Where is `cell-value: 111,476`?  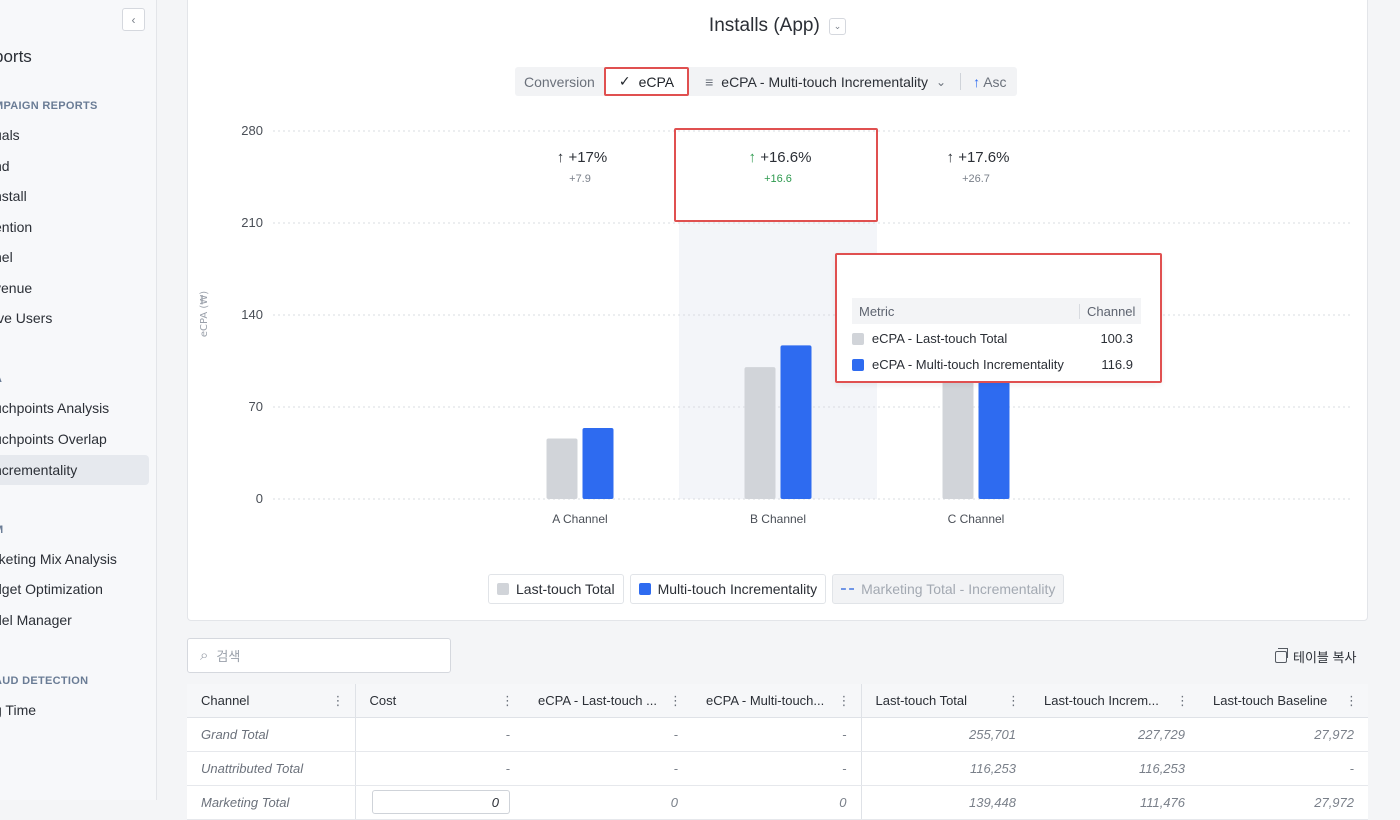
cell-value: 111,476 is located at coordinates (1162, 802).